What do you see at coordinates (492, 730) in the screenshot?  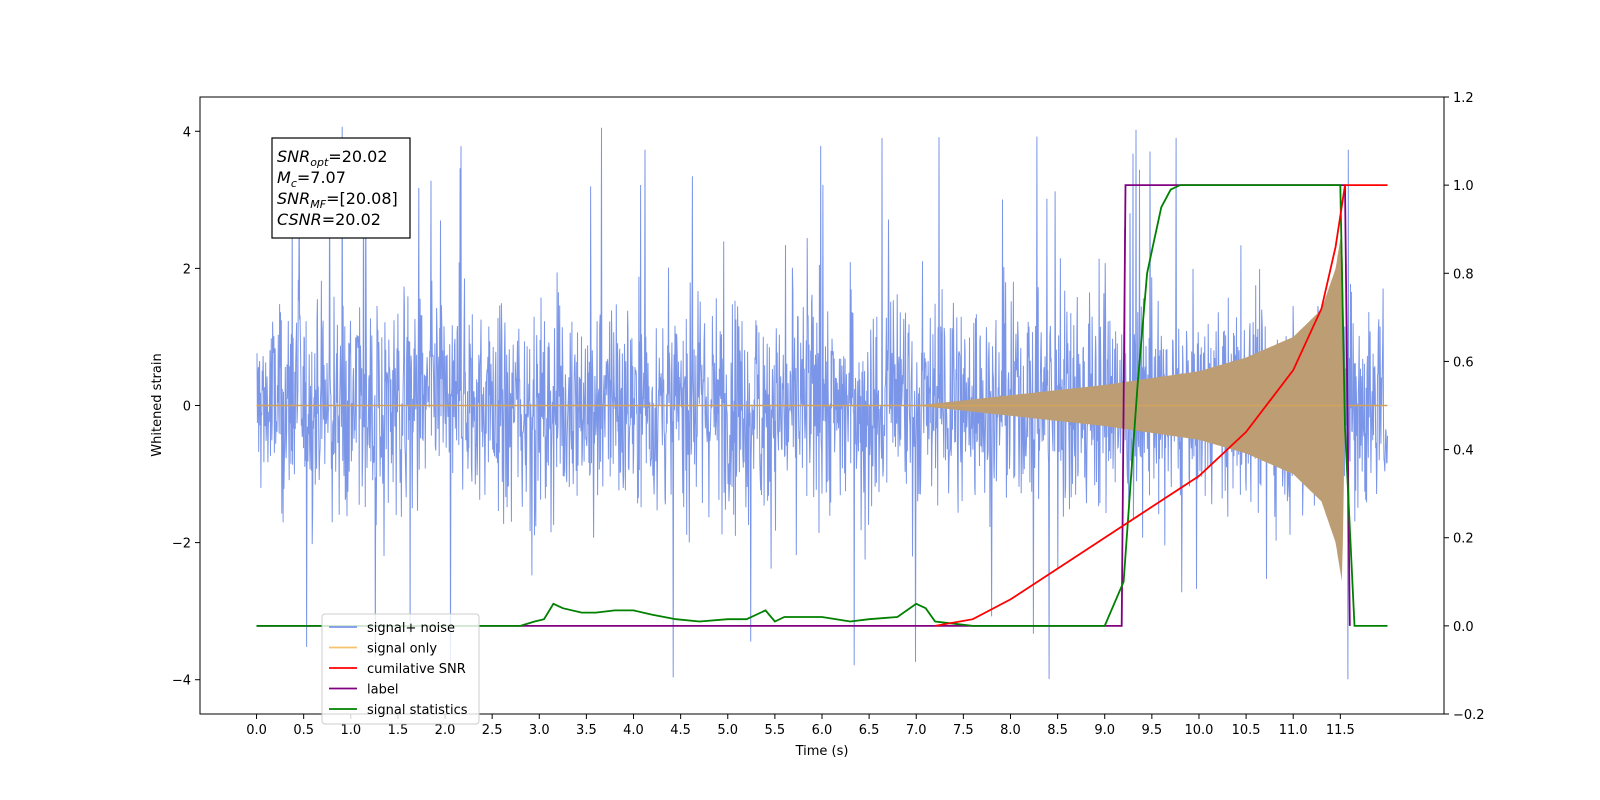 I see `x-tick-label: 2.5` at bounding box center [492, 730].